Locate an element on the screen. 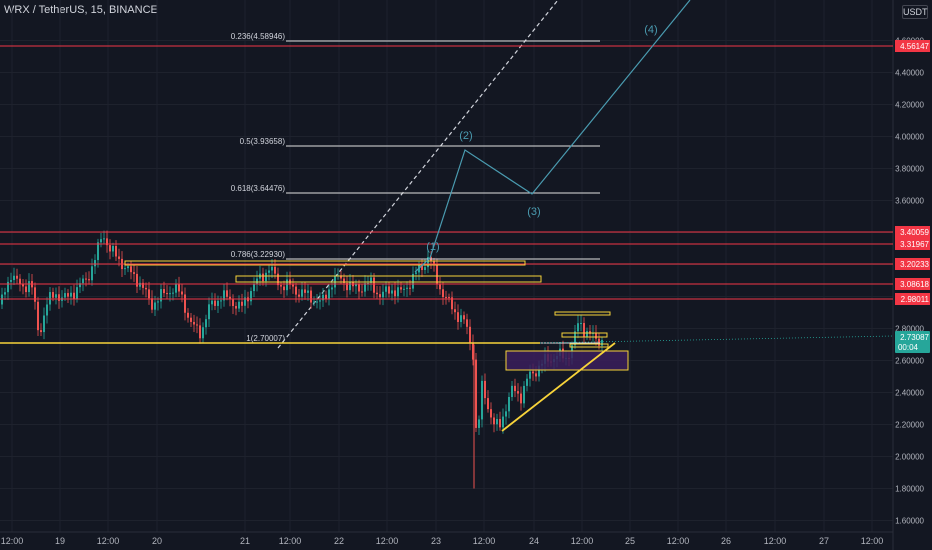 The height and width of the screenshot is (550, 932). time-tick-label: 26 is located at coordinates (726, 541).